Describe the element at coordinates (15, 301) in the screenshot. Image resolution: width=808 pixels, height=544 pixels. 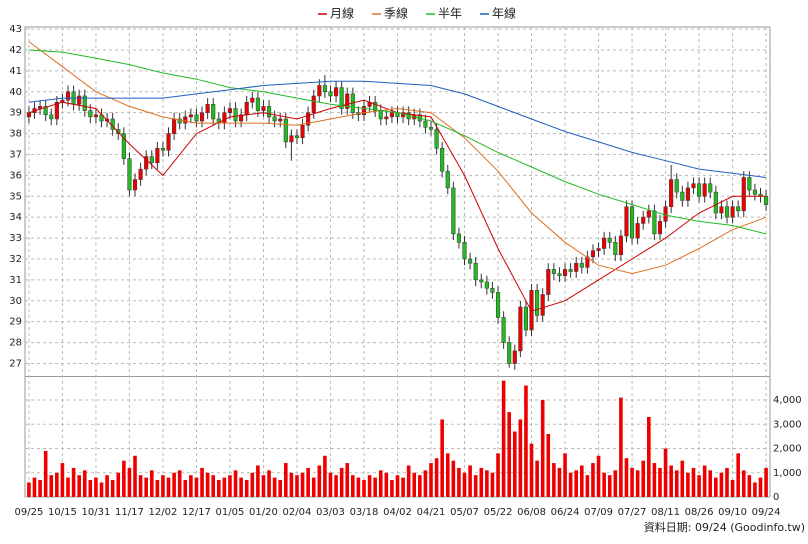
I see `y-tick-label: 30` at that location.